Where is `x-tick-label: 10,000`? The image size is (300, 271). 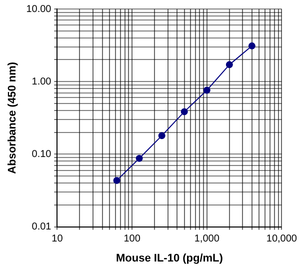
x-tick-label: 10,000 is located at coordinates (282, 239).